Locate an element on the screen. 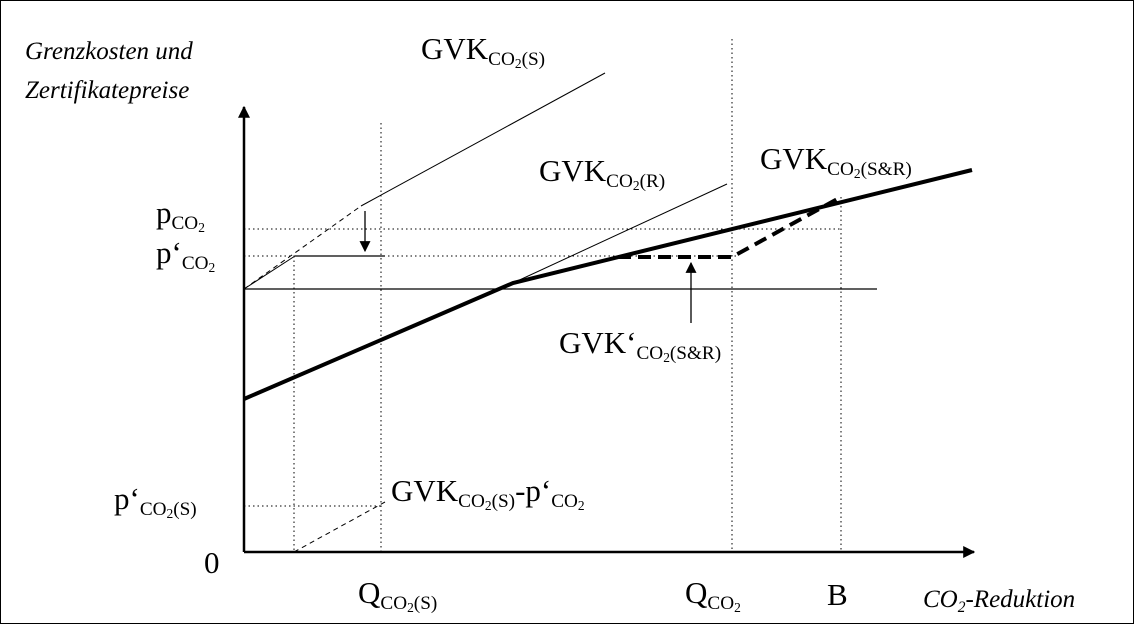 Image resolution: width=1134 pixels, height=625 pixels. y-axis-label-line2: Zertifikatepreise is located at coordinates (107, 90).